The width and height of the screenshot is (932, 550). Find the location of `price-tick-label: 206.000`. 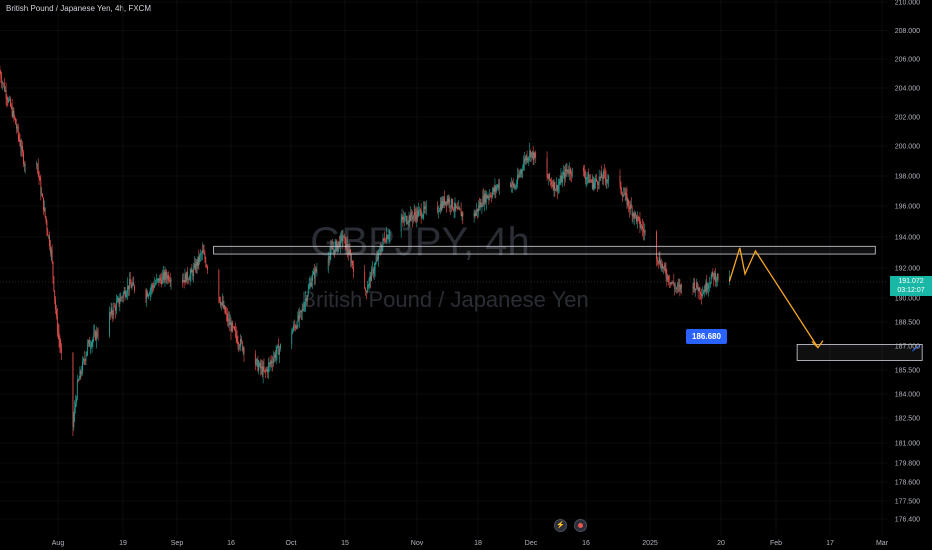

price-tick-label: 206.000 is located at coordinates (907, 60).